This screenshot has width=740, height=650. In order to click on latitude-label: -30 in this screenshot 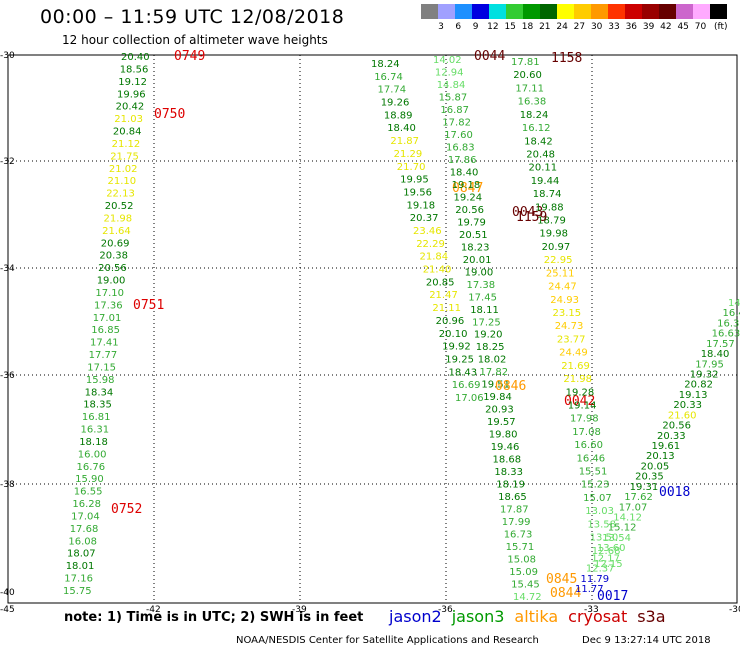, I will do `click(7, 56)`.